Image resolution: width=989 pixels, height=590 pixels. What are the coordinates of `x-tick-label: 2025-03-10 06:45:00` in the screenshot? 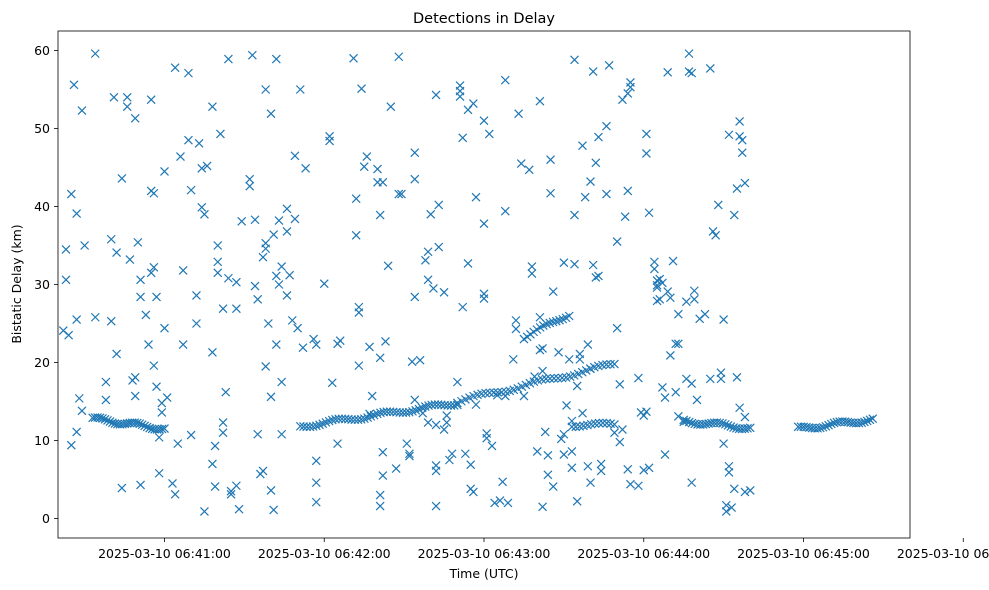 It's located at (803, 553).